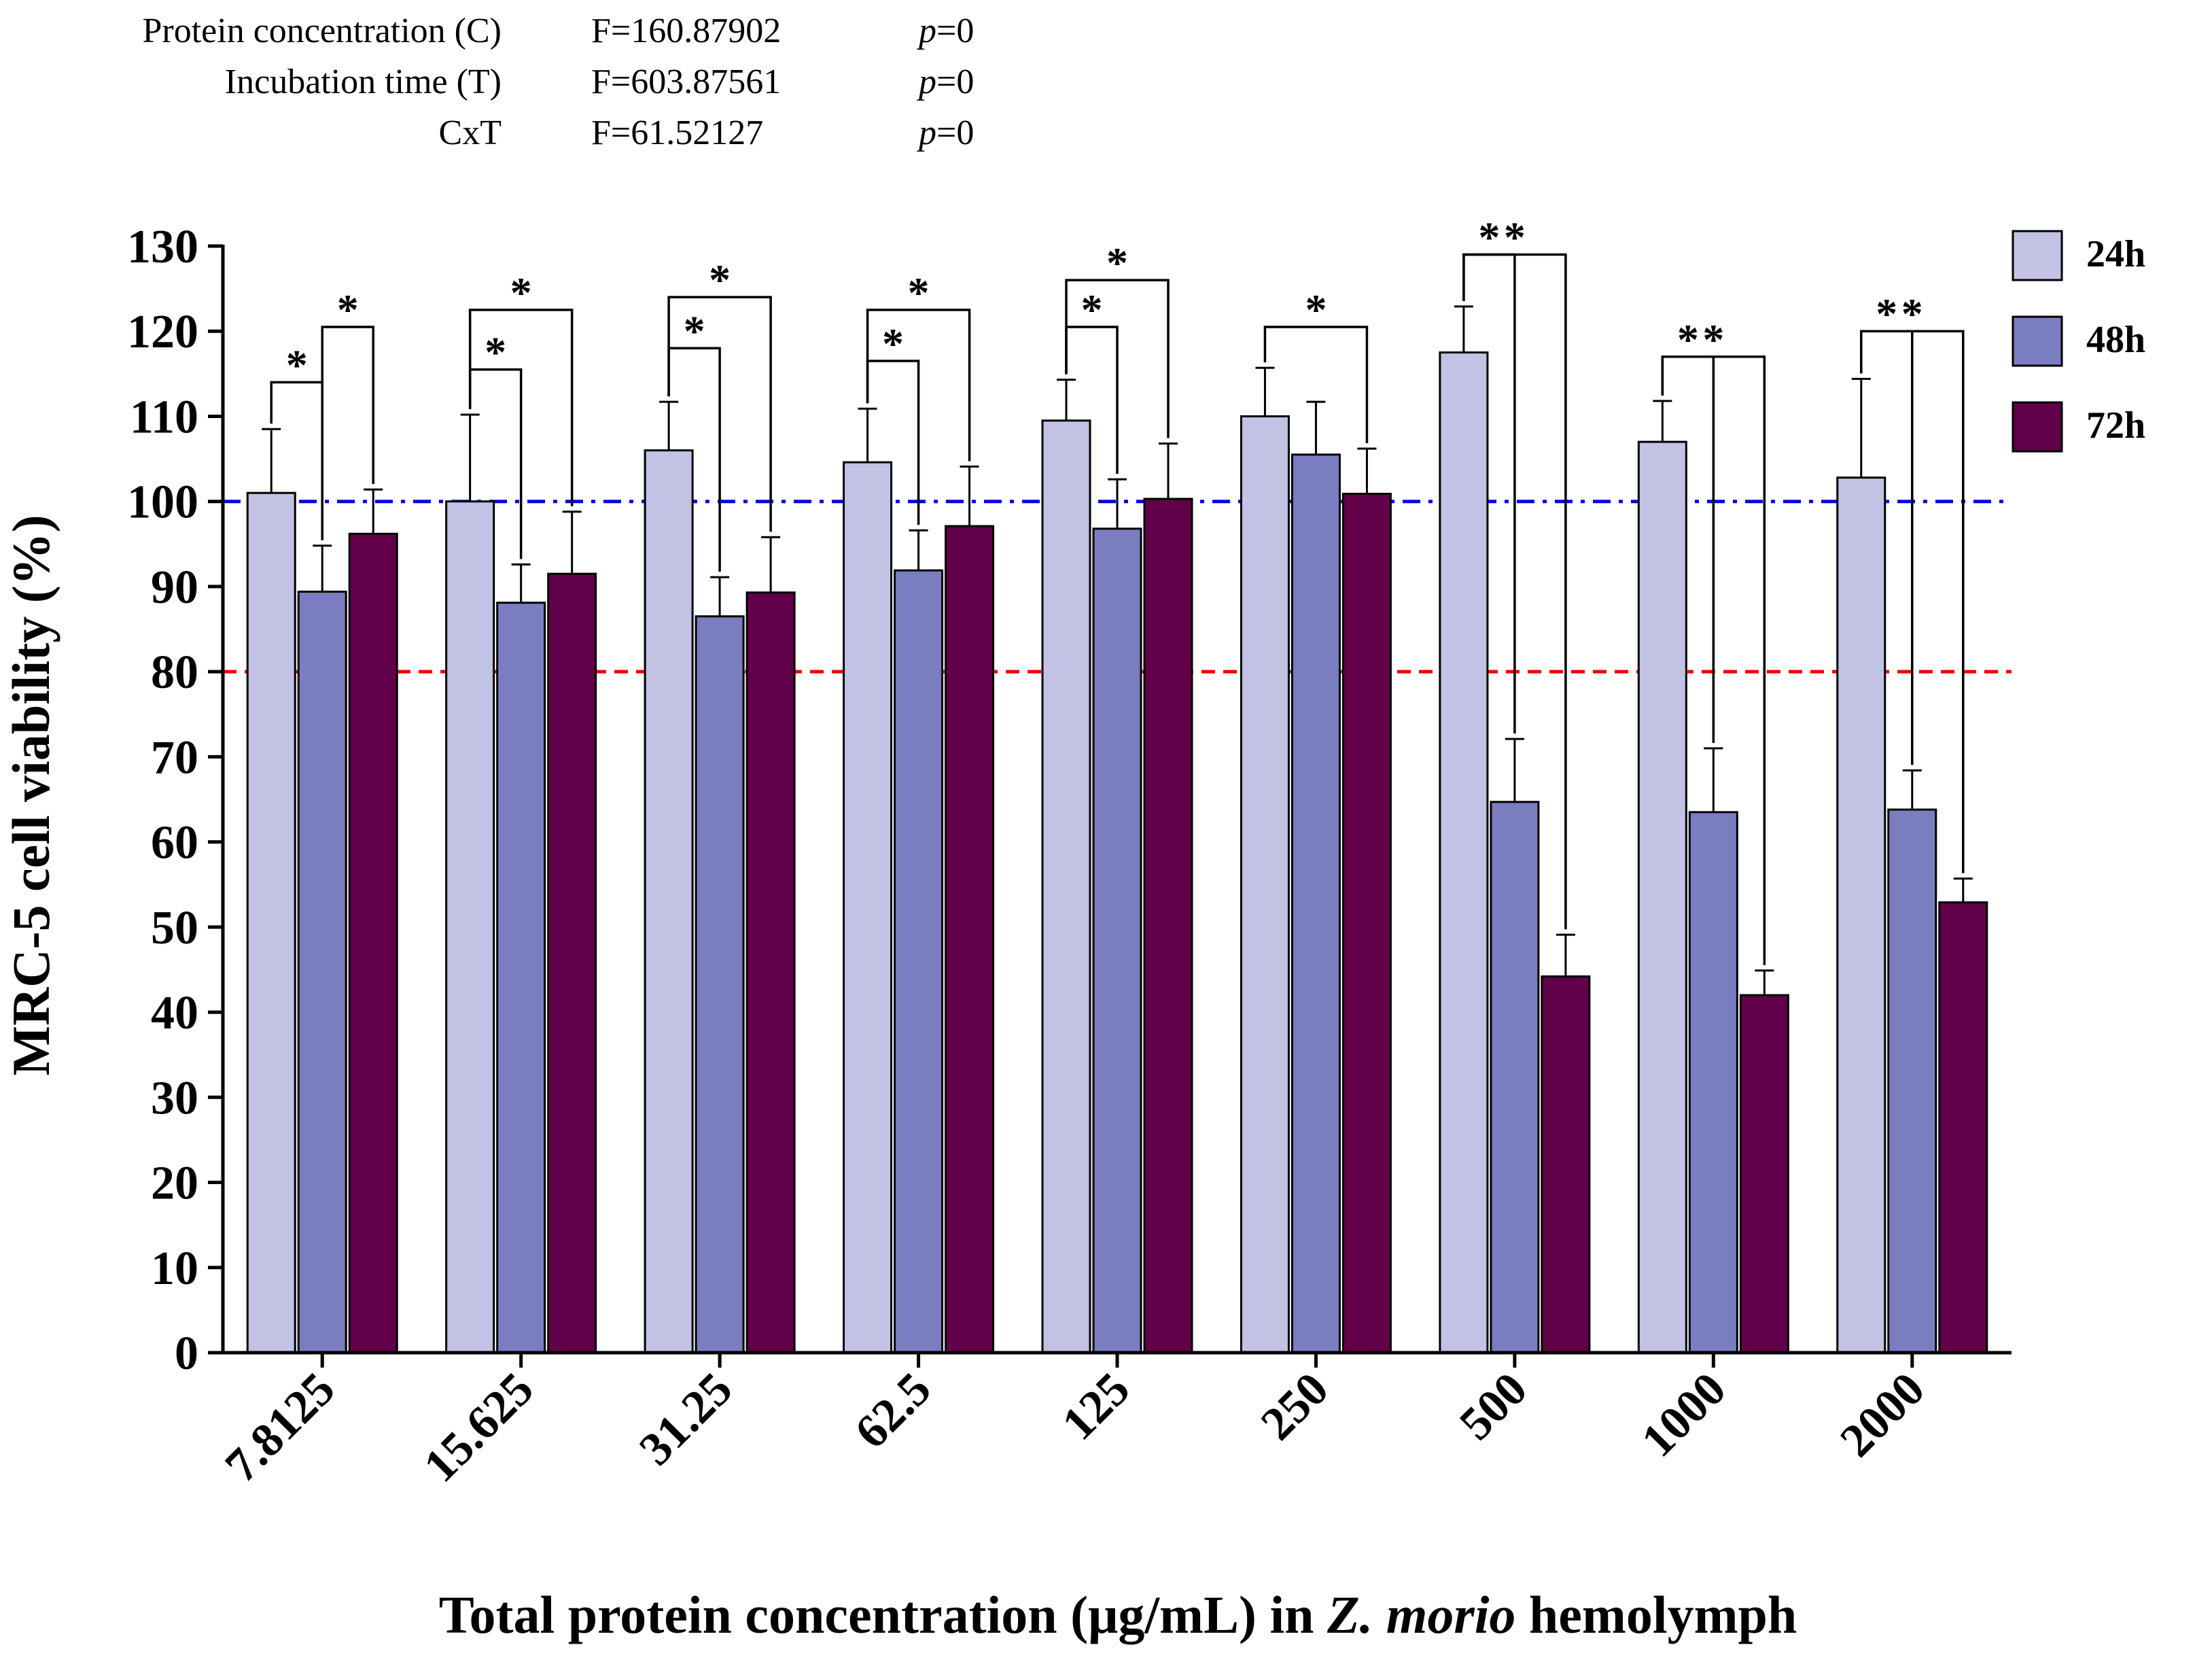  What do you see at coordinates (2115, 254) in the screenshot?
I see `legend-label: 24h` at bounding box center [2115, 254].